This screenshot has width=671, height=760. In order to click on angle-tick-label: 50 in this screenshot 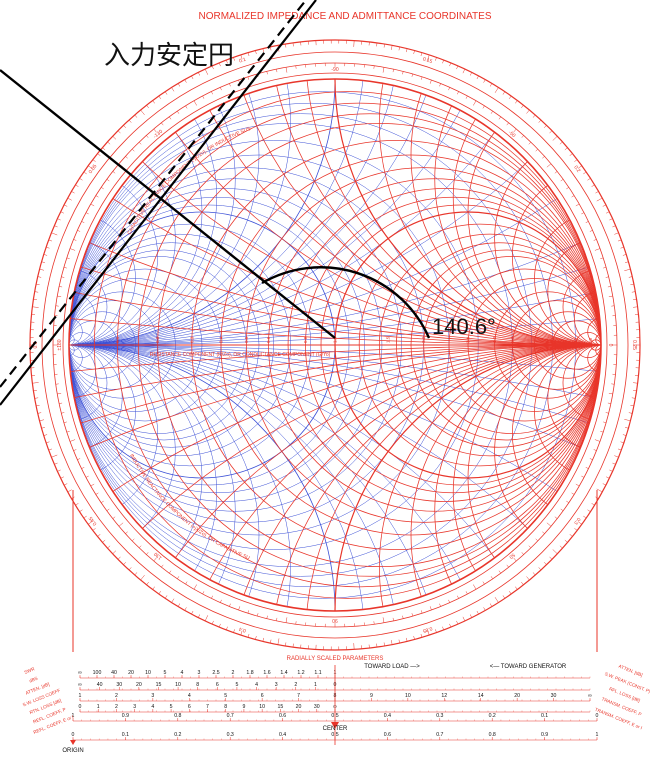, I will do `click(512, 556)`.